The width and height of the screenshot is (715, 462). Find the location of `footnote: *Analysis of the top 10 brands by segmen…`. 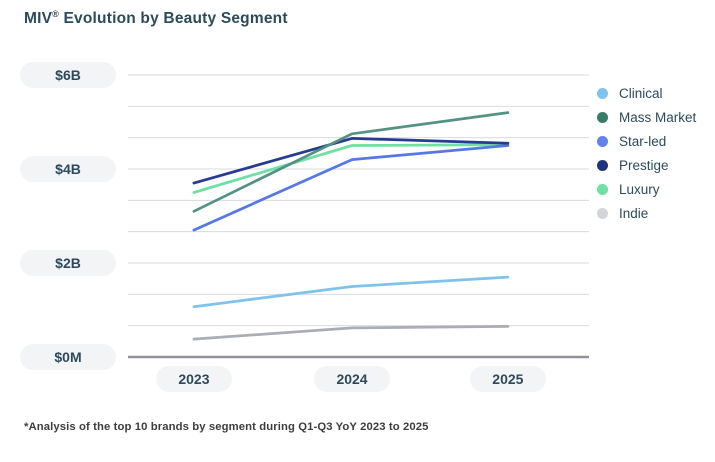

footnote: *Analysis of the top 10 brands by segmen… is located at coordinates (226, 427).